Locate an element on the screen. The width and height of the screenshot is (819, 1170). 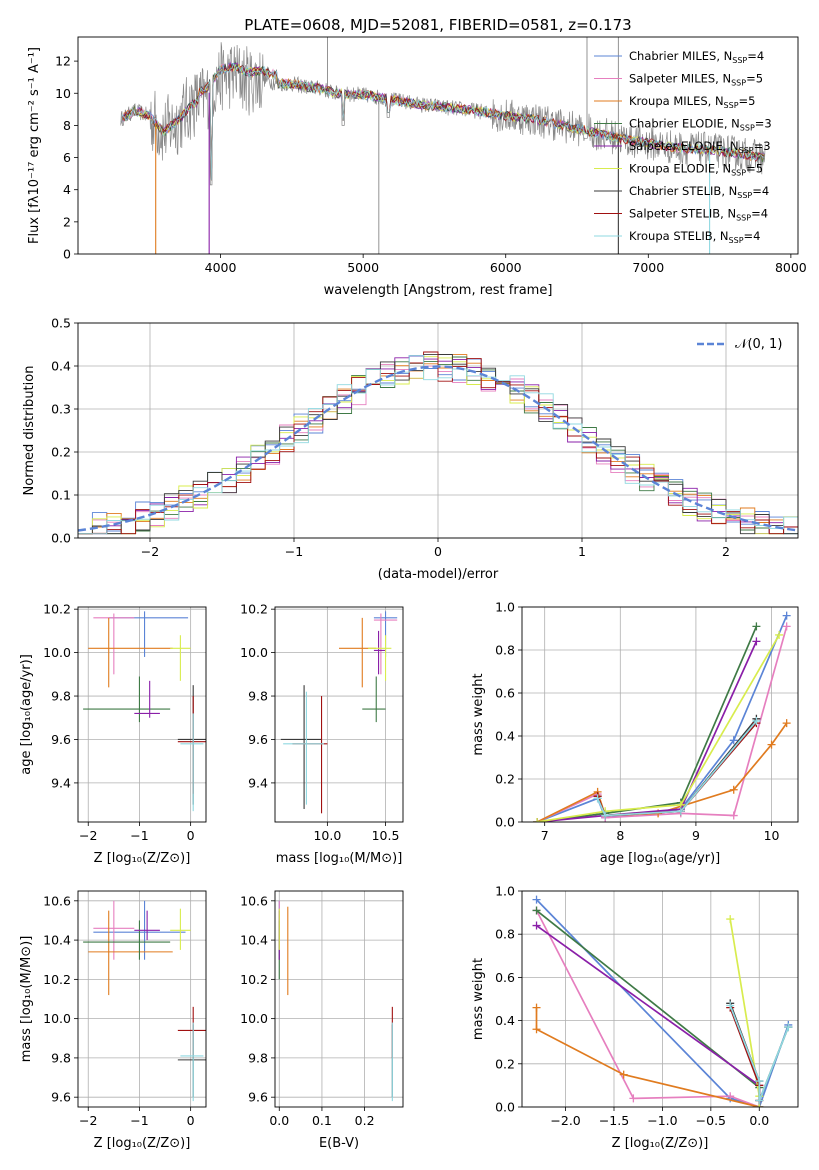
x-axis-label: wavelength [Angstrom, rest frame] is located at coordinates (438, 290).